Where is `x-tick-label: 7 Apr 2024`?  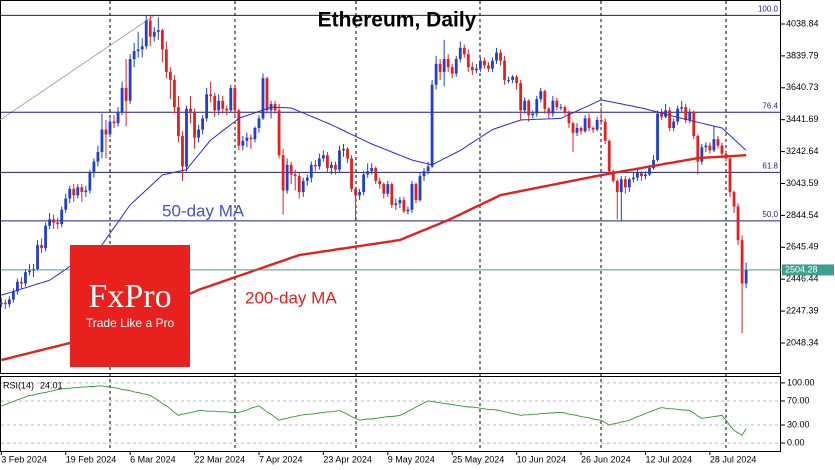 x-tick-label: 7 Apr 2024 is located at coordinates (281, 459).